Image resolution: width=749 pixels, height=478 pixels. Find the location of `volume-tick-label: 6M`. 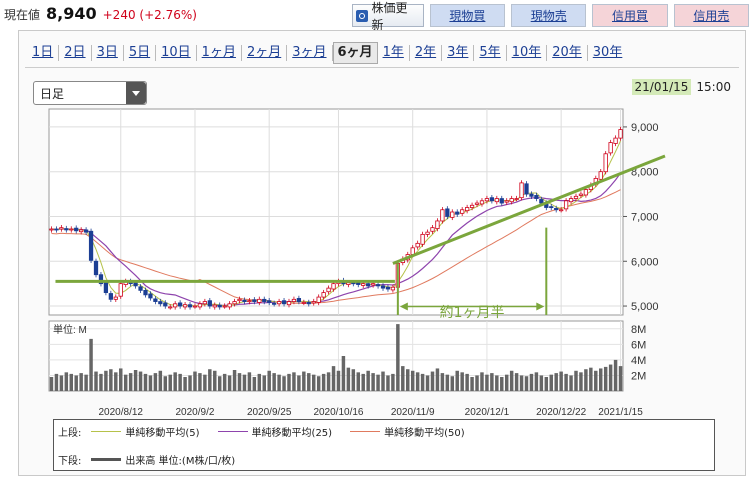

volume-tick-label: 6M is located at coordinates (638, 345).